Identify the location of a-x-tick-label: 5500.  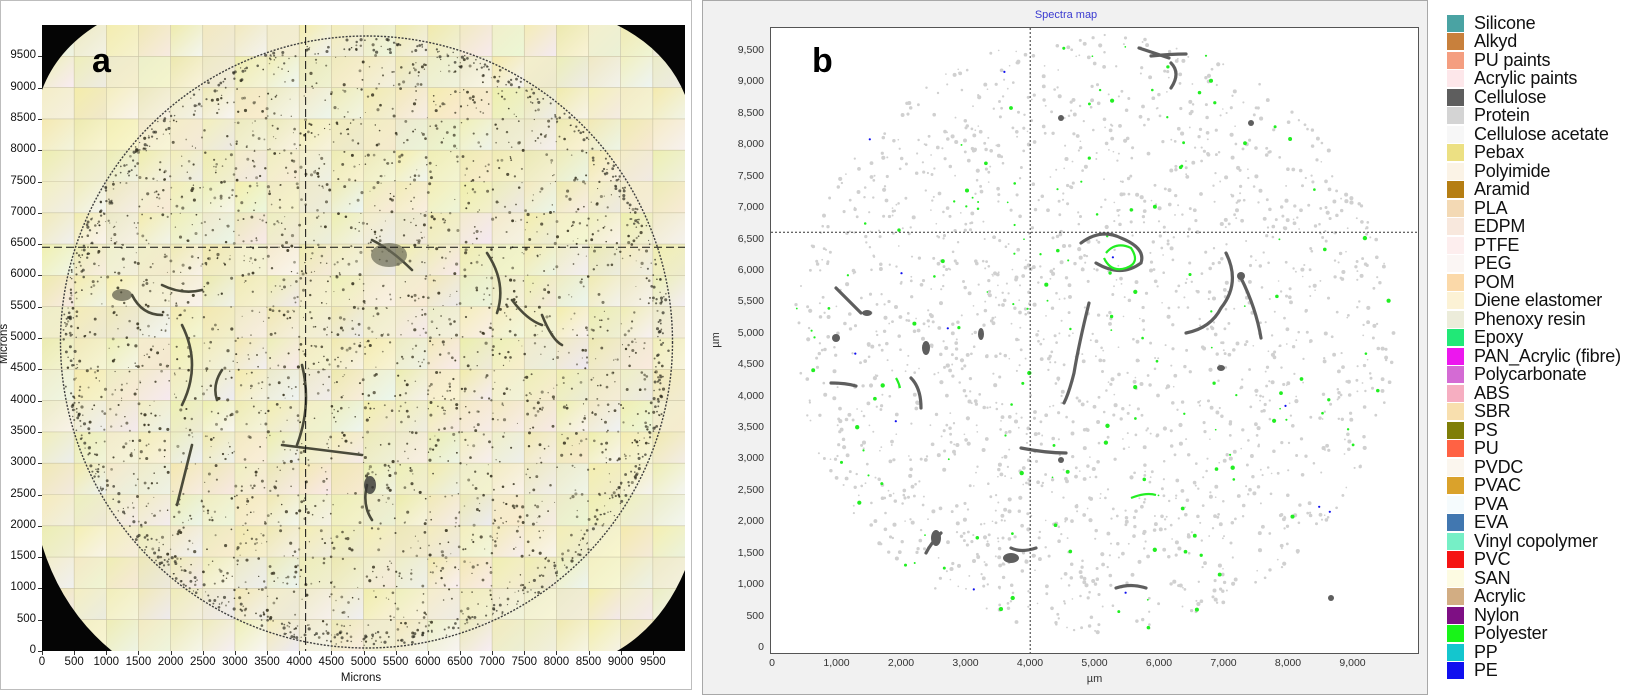
(395, 662).